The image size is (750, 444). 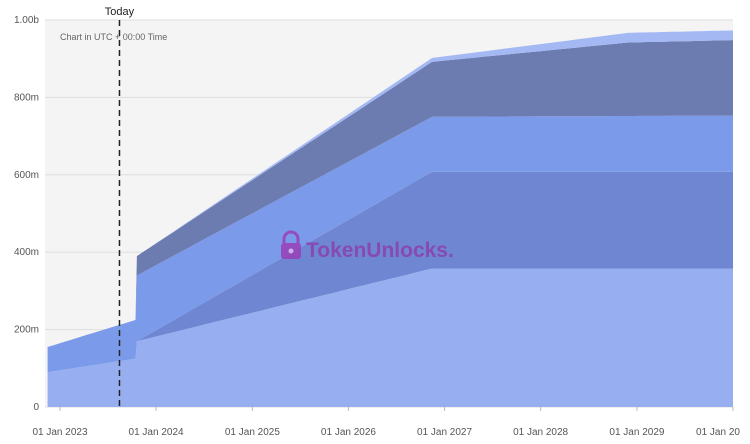 What do you see at coordinates (26, 214) in the screenshot?
I see `y-axis-ticks: 0 200m 400m 600m 800m 1.00b` at bounding box center [26, 214].